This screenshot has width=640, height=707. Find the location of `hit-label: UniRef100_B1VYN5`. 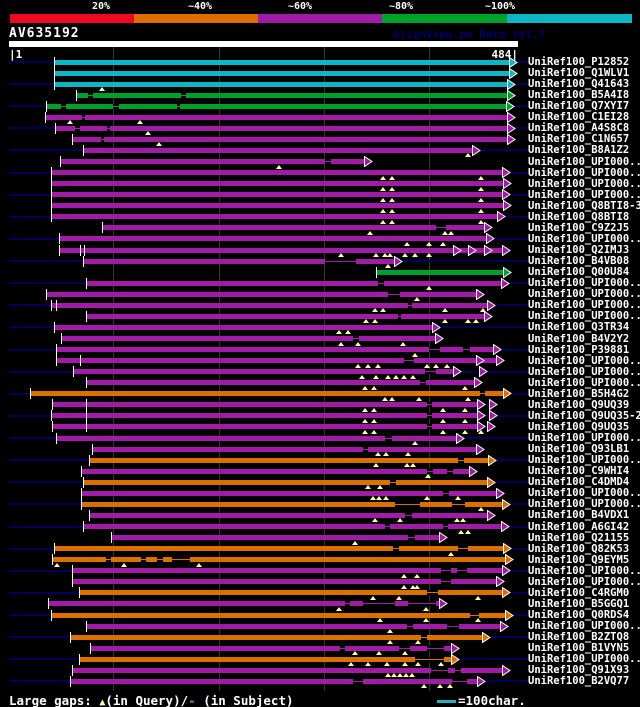

hit-label: UniRef100_B1VYN5 is located at coordinates (579, 648).